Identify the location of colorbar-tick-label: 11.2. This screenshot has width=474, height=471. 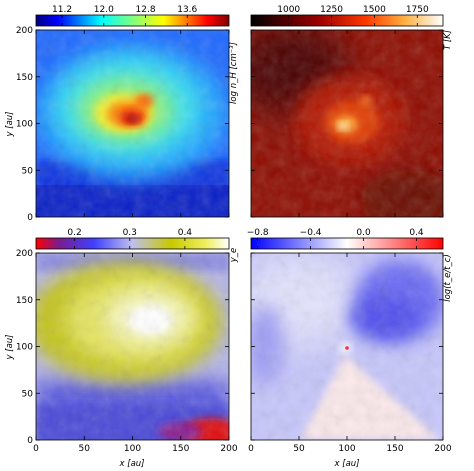
(62, 10).